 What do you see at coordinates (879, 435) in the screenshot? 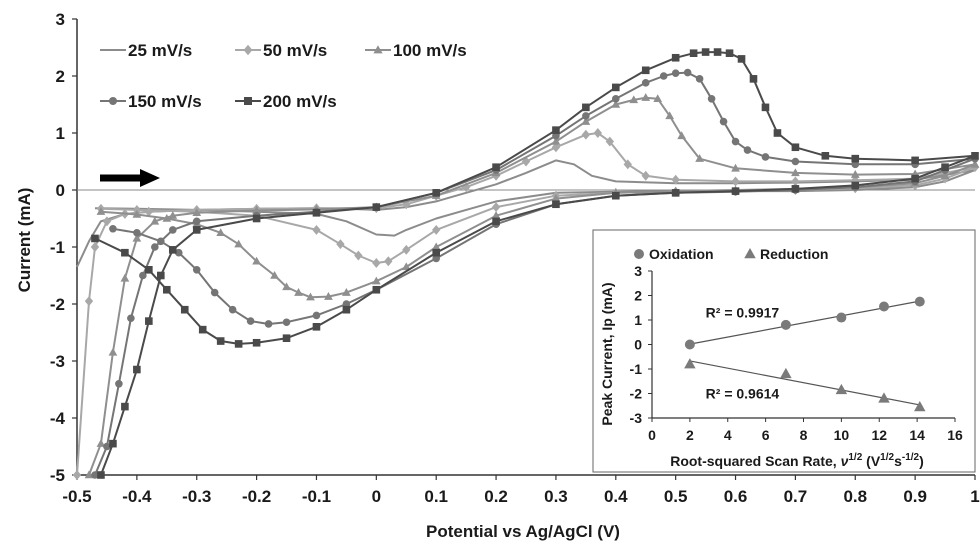
I see `inset-x-tick-label: 12` at bounding box center [879, 435].